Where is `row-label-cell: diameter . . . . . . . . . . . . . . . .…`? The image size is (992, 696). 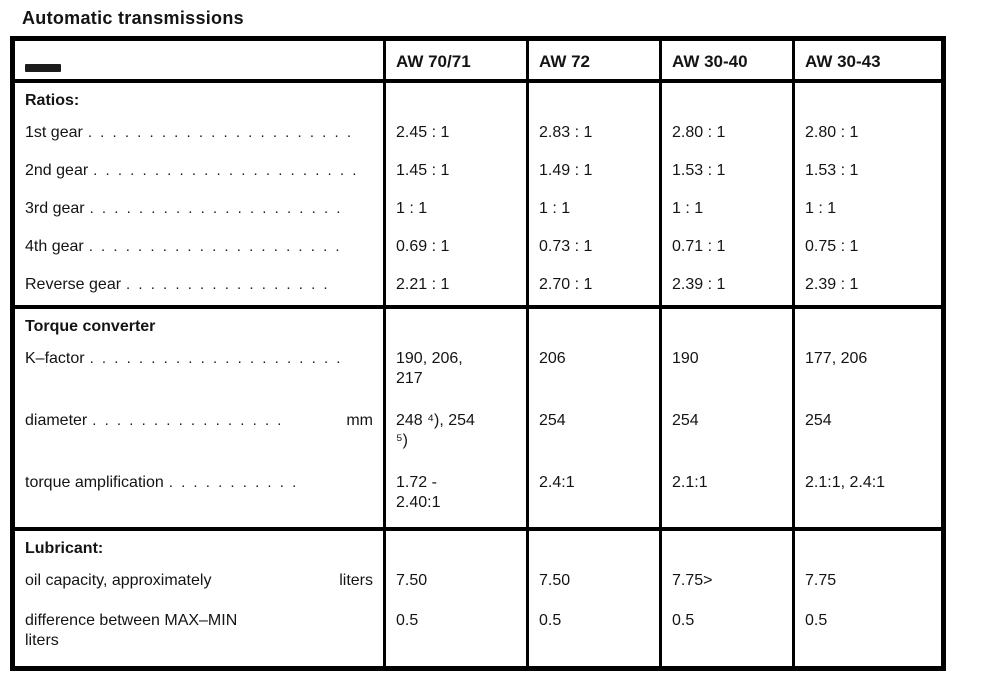 row-label-cell: diameter . . . . . . . . . . . . . . . .… is located at coordinates (199, 436).